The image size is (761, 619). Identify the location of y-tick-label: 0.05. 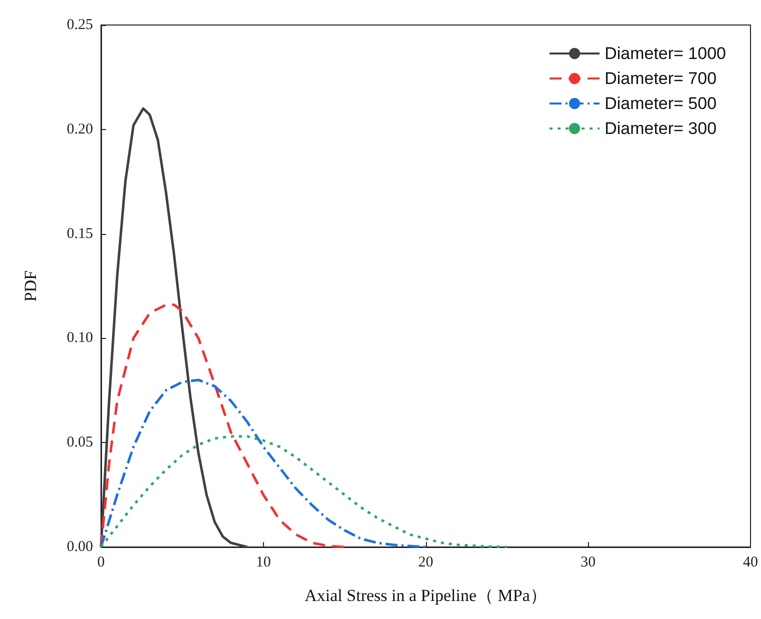
(79, 442).